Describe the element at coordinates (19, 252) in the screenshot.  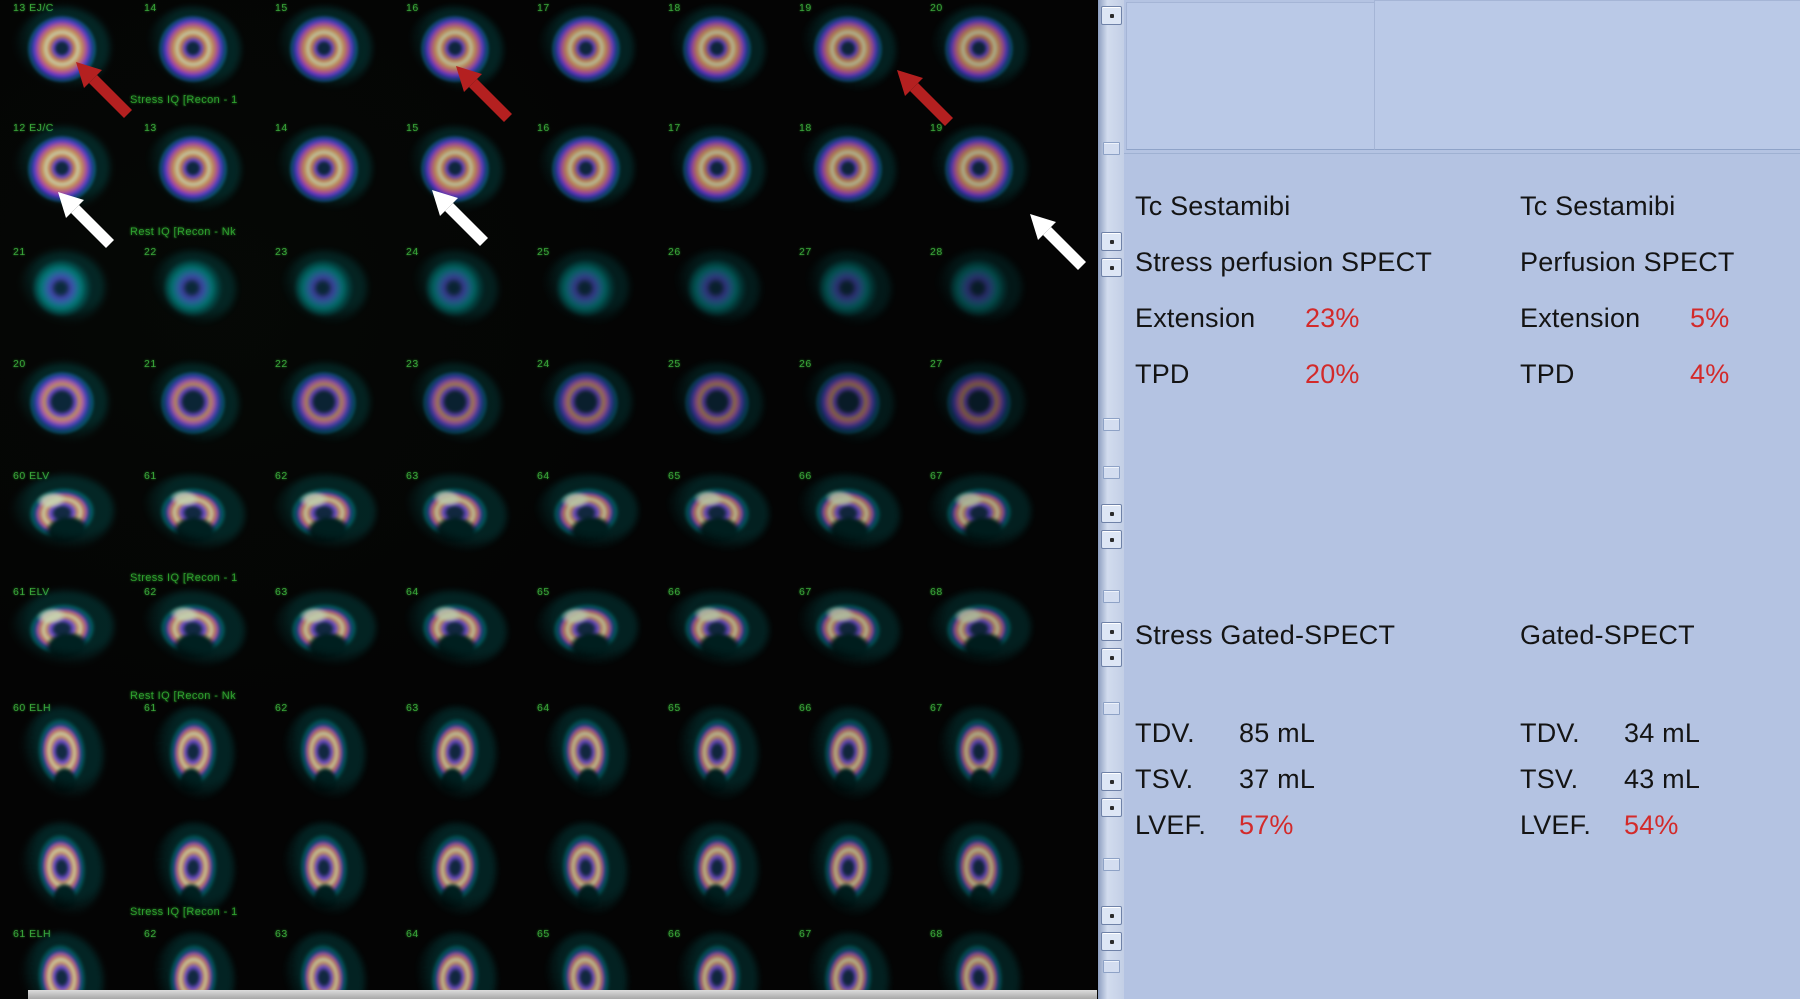
I see `slice-number: 21` at that location.